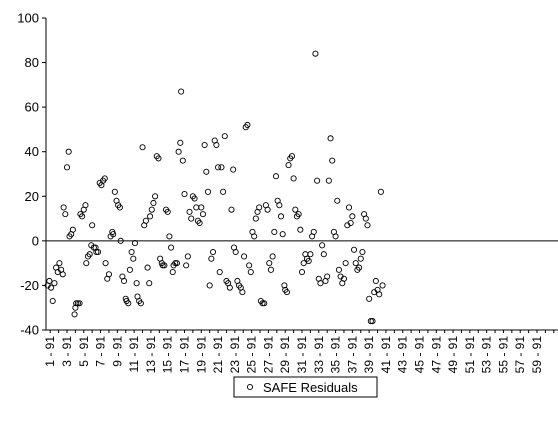  What do you see at coordinates (250, 387) in the screenshot?
I see `legend-marker` at bounding box center [250, 387].